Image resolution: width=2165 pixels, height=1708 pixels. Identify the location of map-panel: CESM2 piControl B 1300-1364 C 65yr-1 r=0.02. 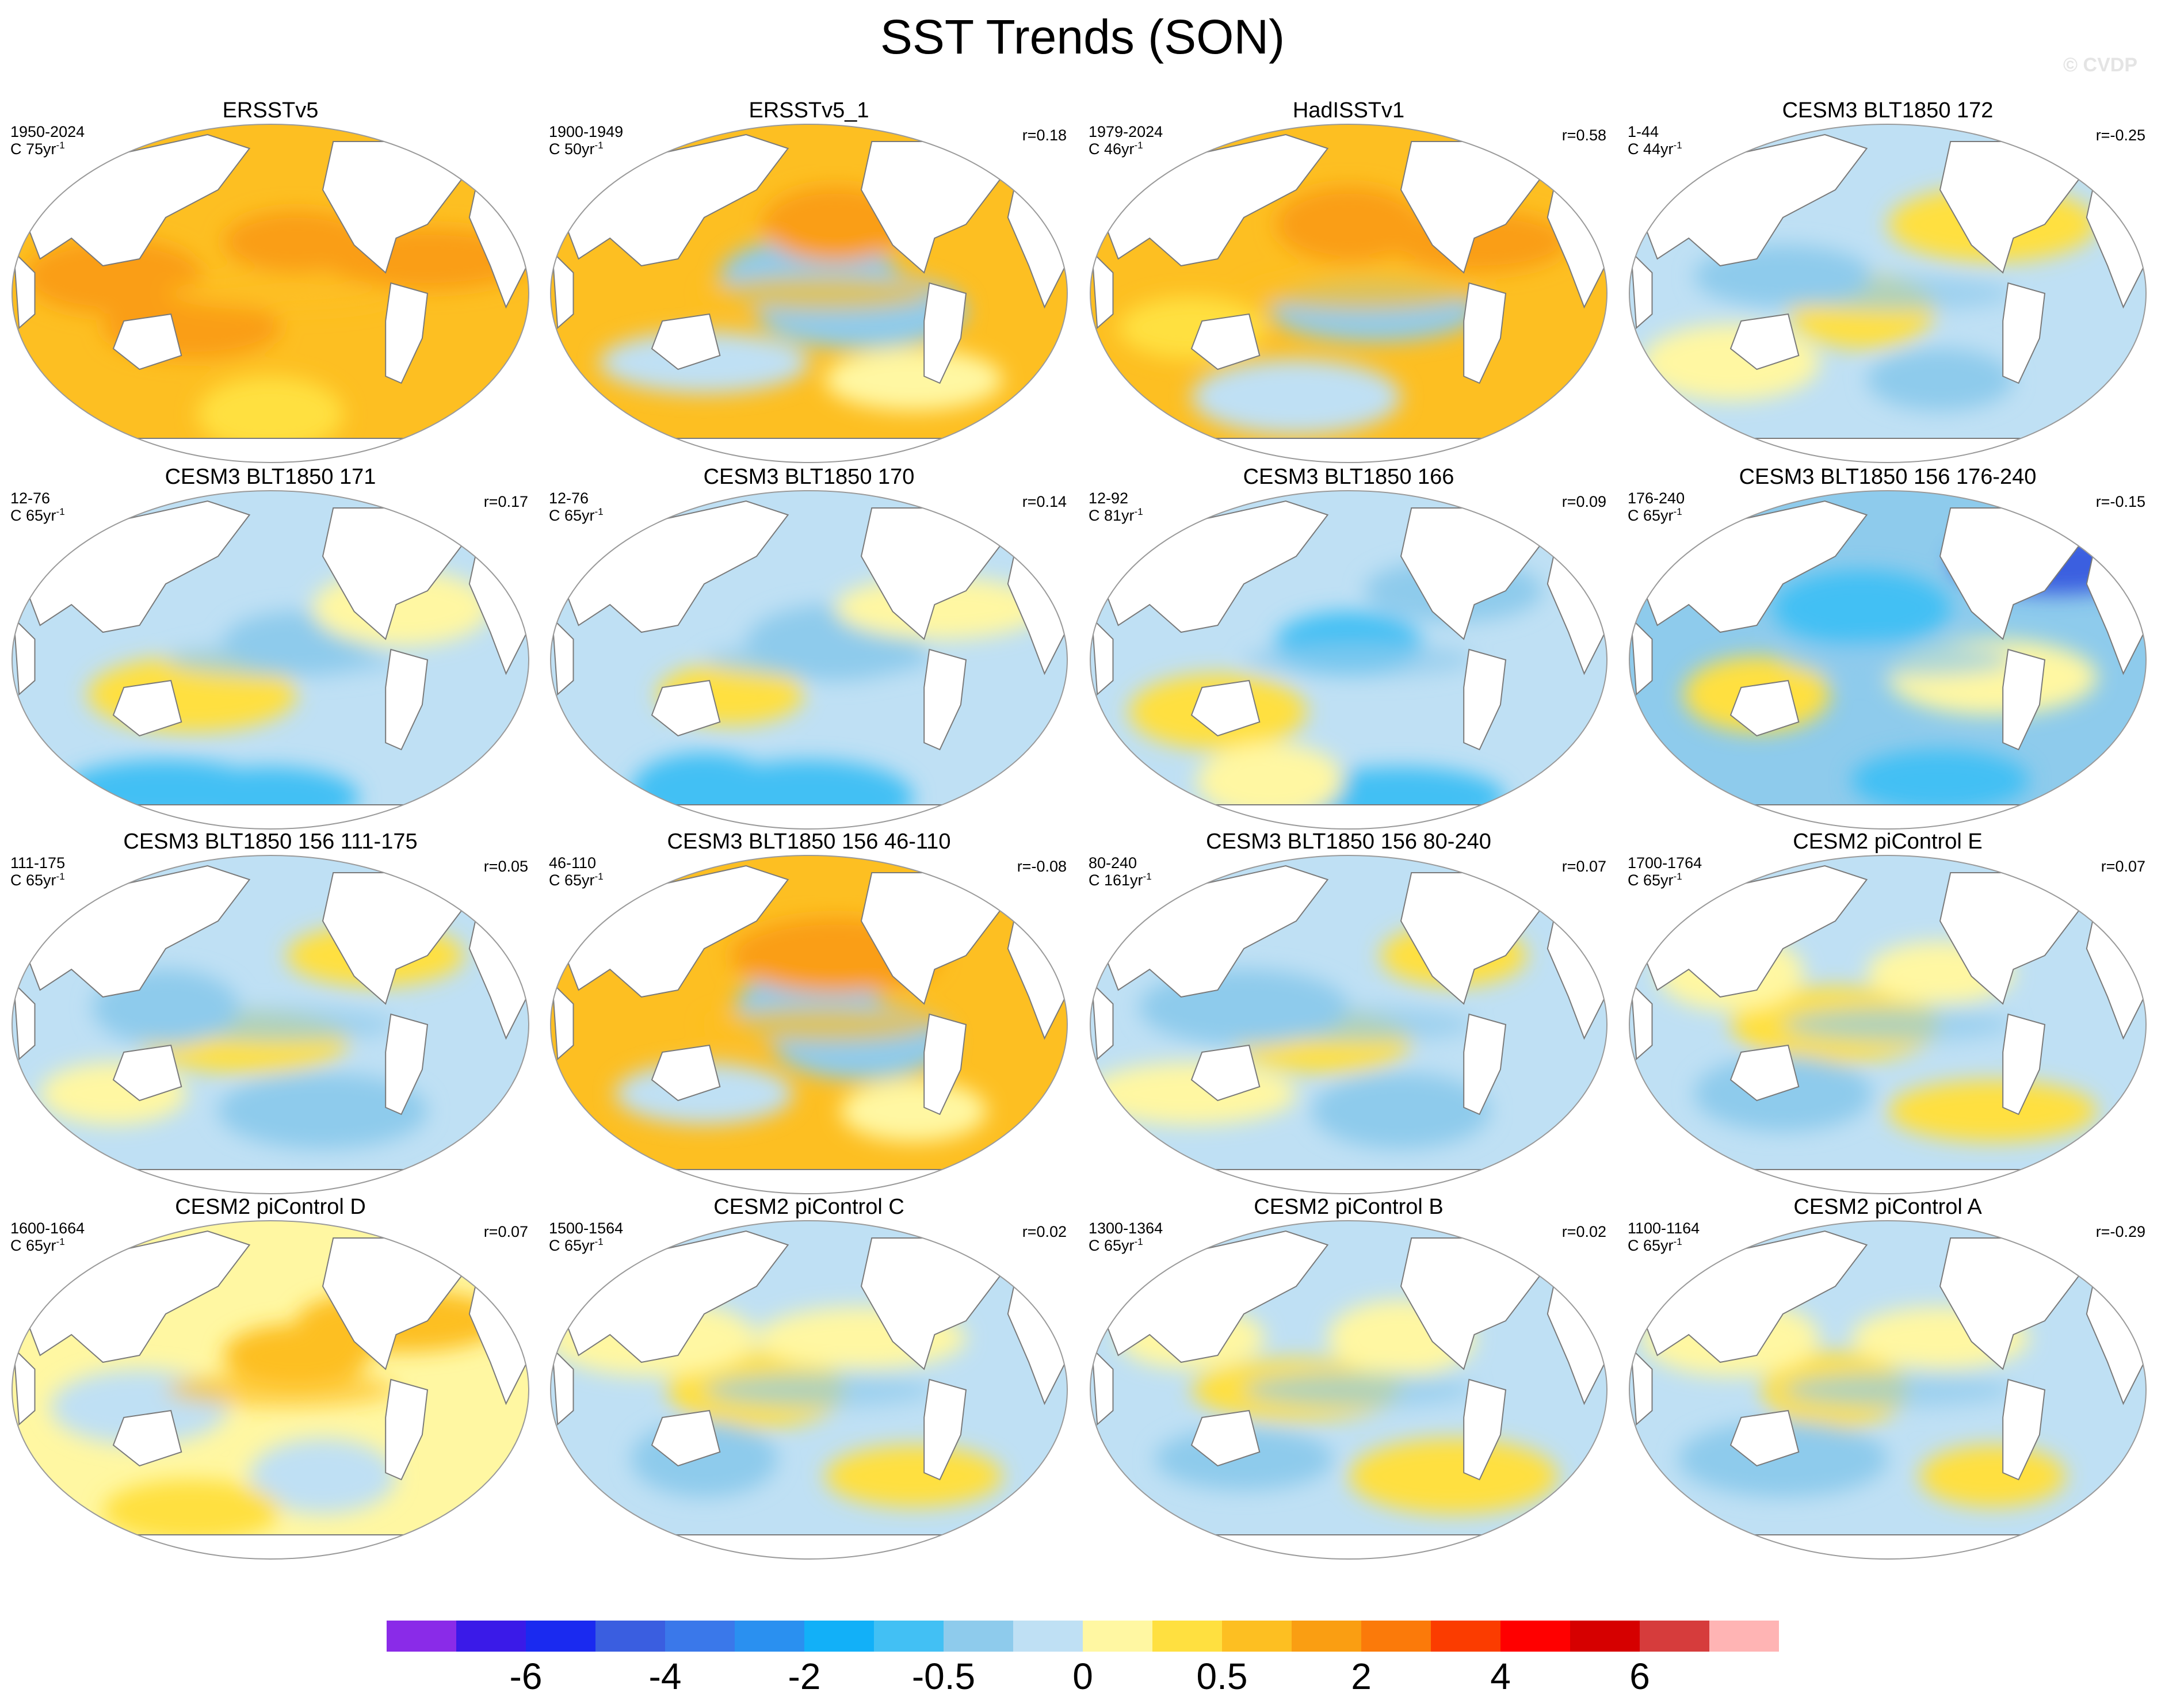
(1348, 1378).